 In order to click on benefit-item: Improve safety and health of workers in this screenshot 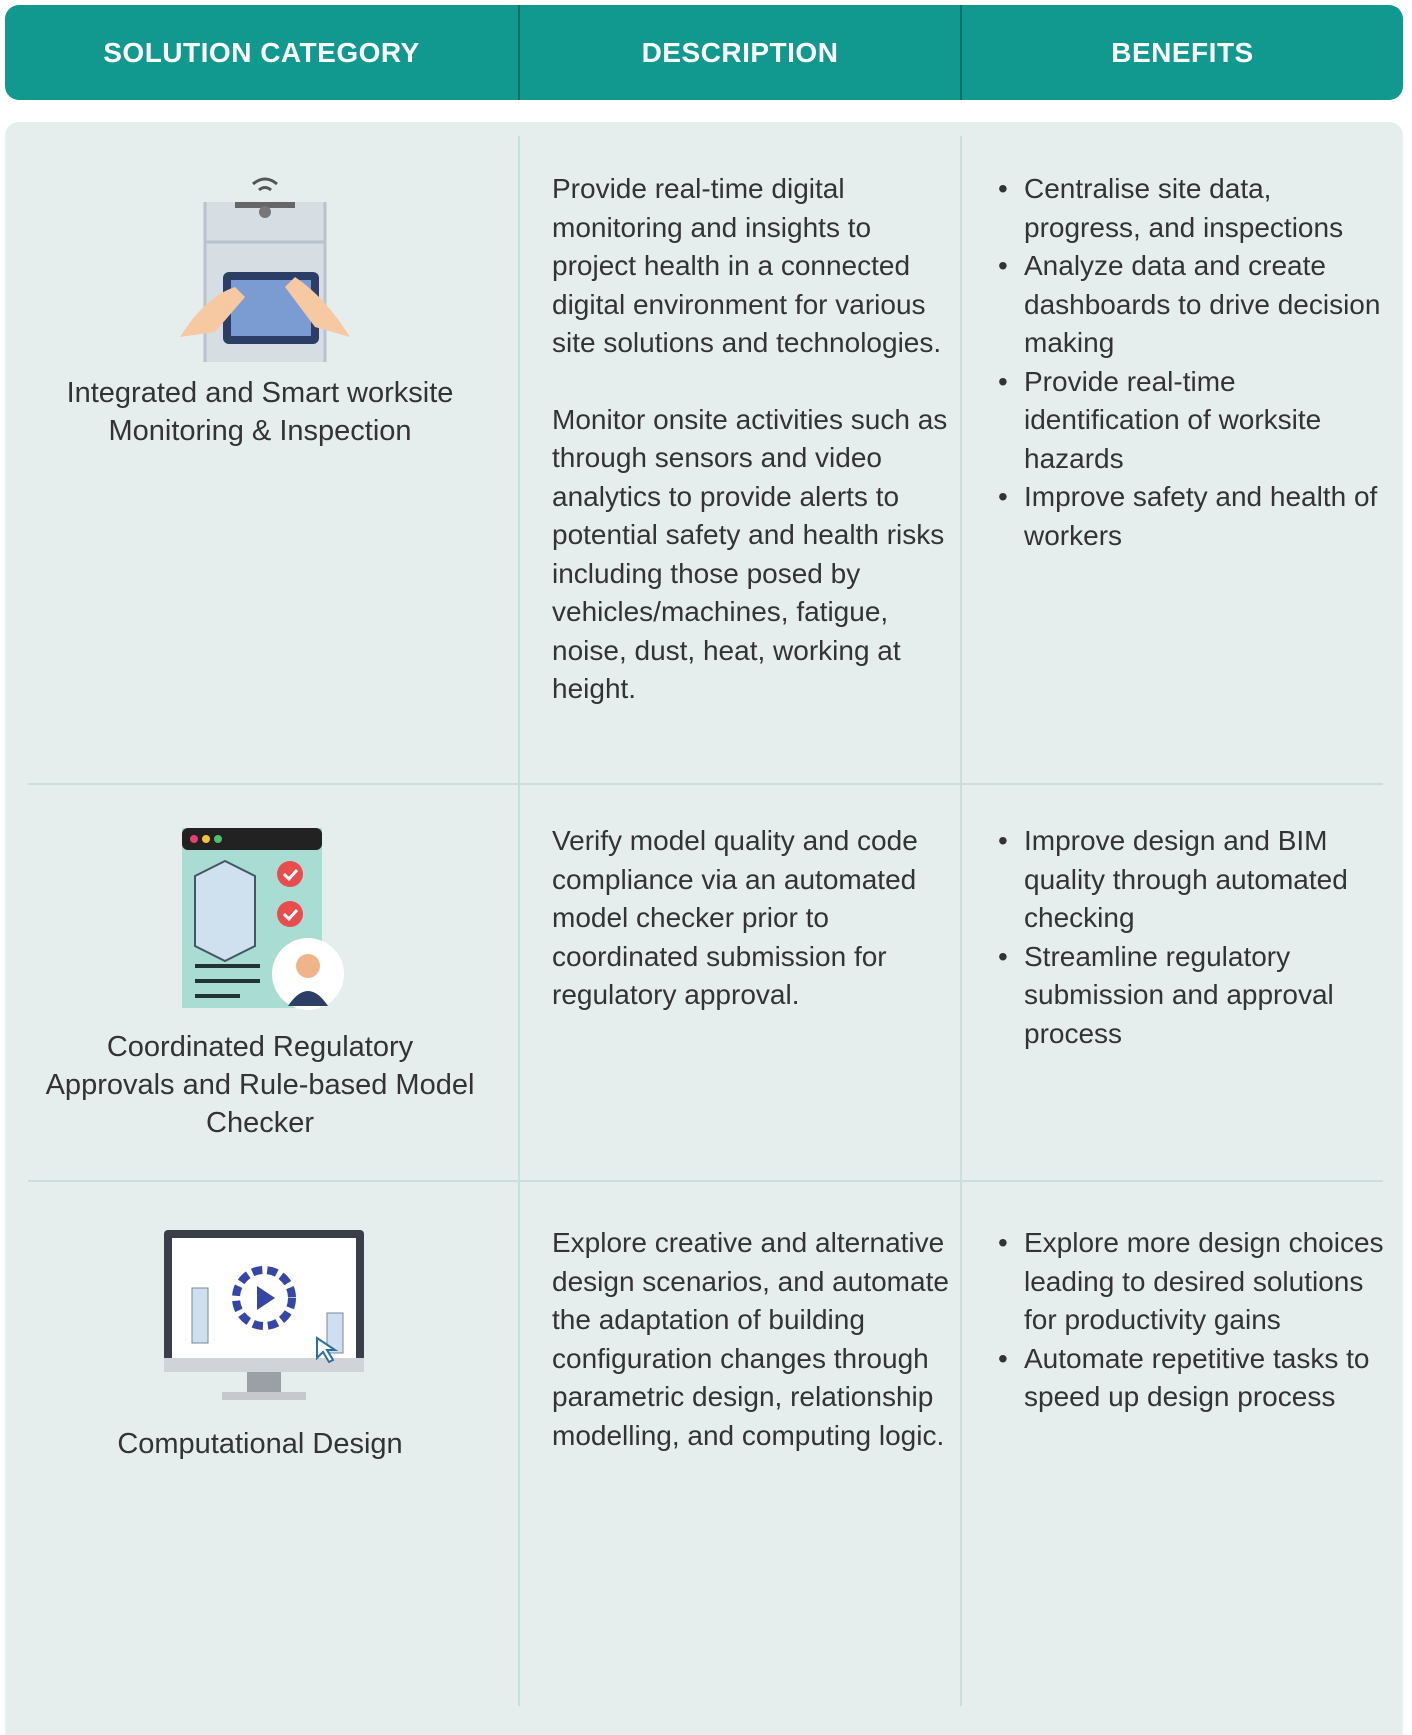, I will do `click(1195, 516)`.